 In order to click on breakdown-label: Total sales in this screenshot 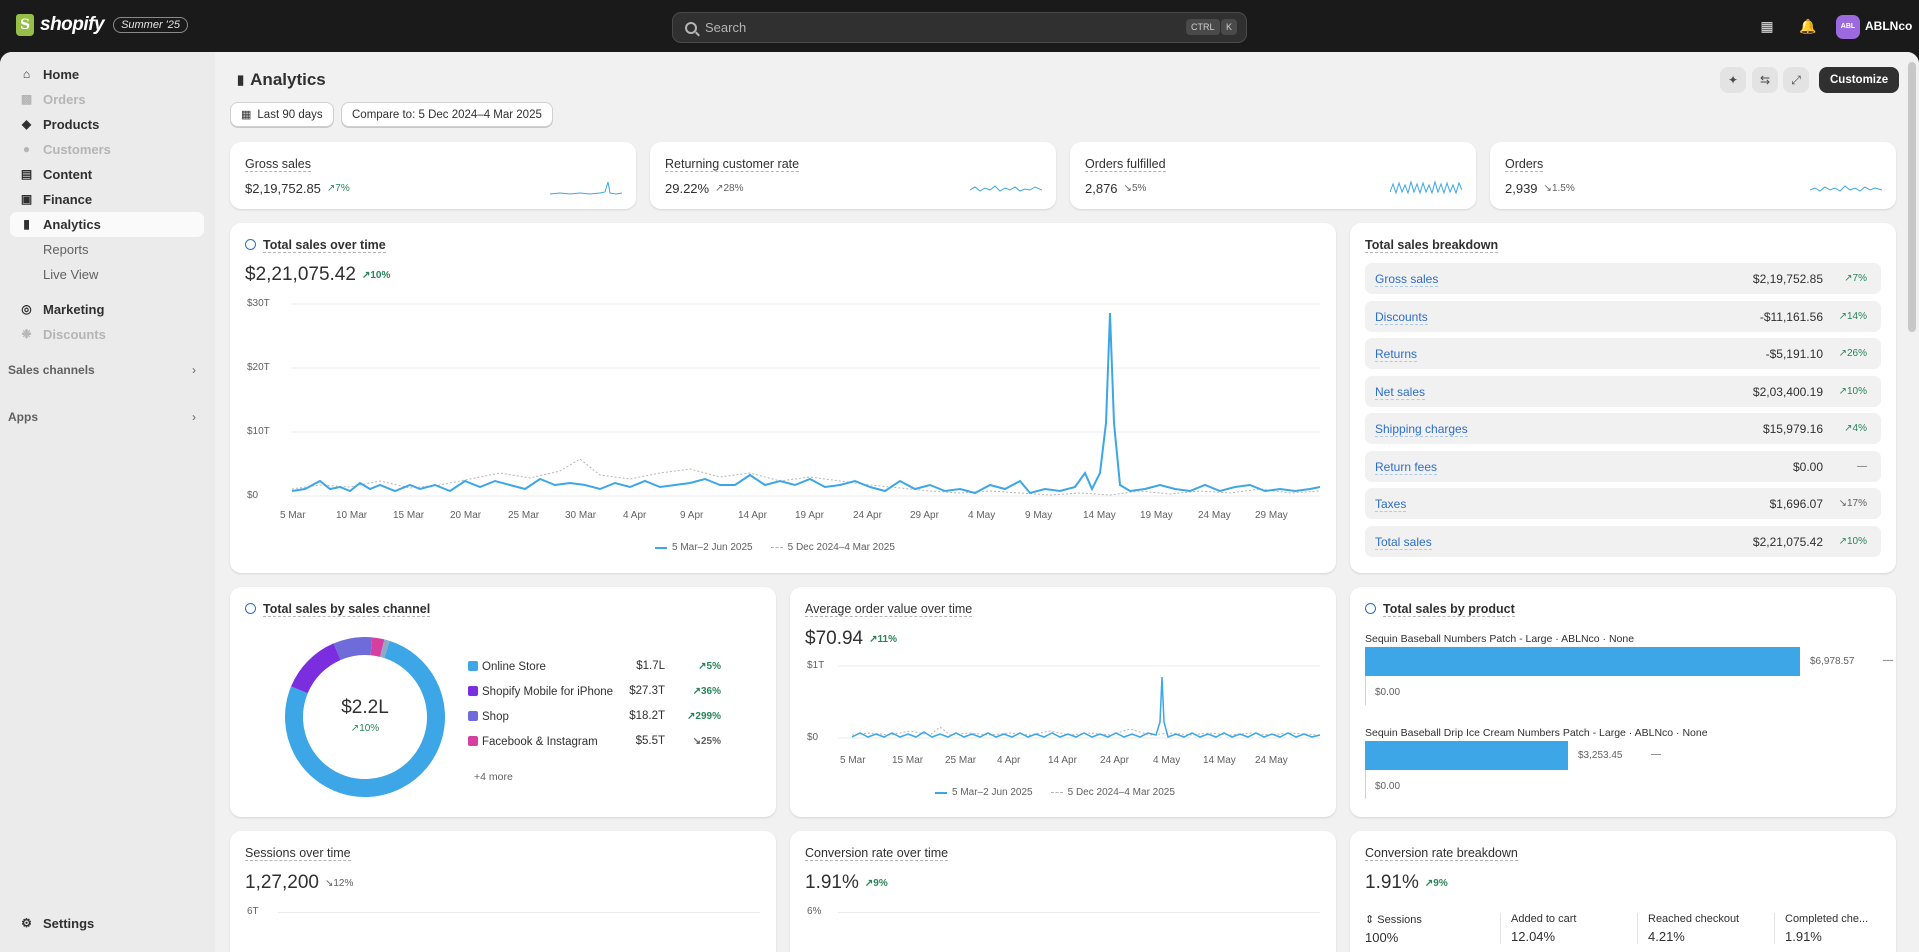, I will do `click(1403, 542)`.